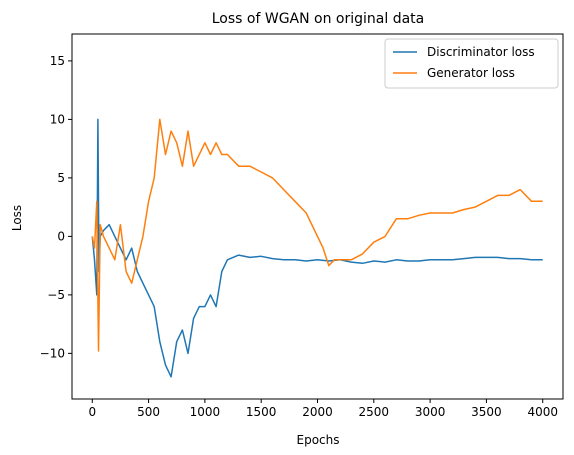 This screenshot has height=455, width=574. What do you see at coordinates (318, 440) in the screenshot?
I see `x-axis-title: Epochs` at bounding box center [318, 440].